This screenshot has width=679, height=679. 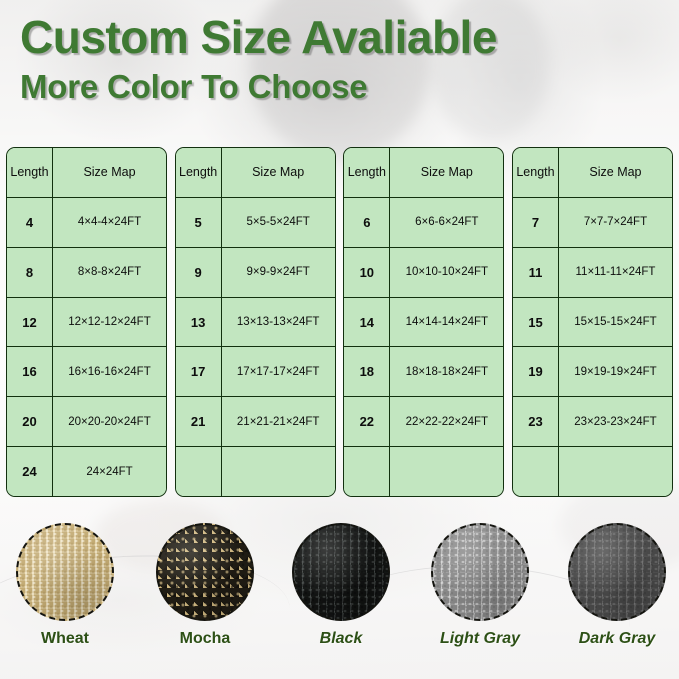 I want to click on cell-size-map: 22×22-22×24FT, so click(x=447, y=422).